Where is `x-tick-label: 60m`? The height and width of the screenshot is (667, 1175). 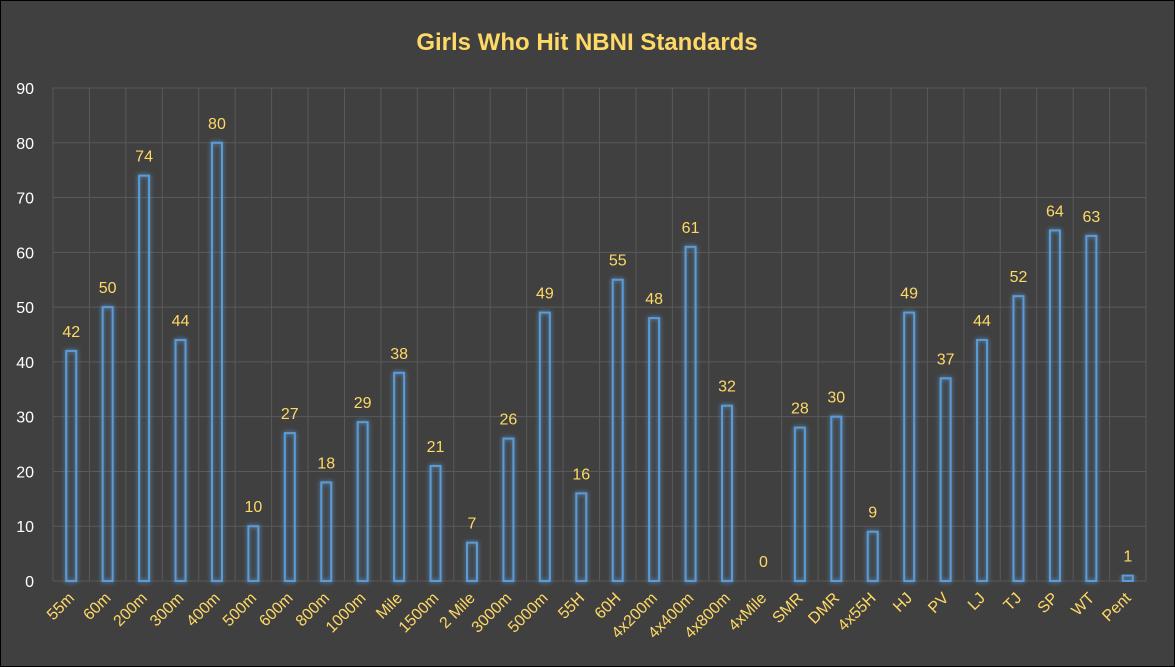
x-tick-label: 60m is located at coordinates (97, 607).